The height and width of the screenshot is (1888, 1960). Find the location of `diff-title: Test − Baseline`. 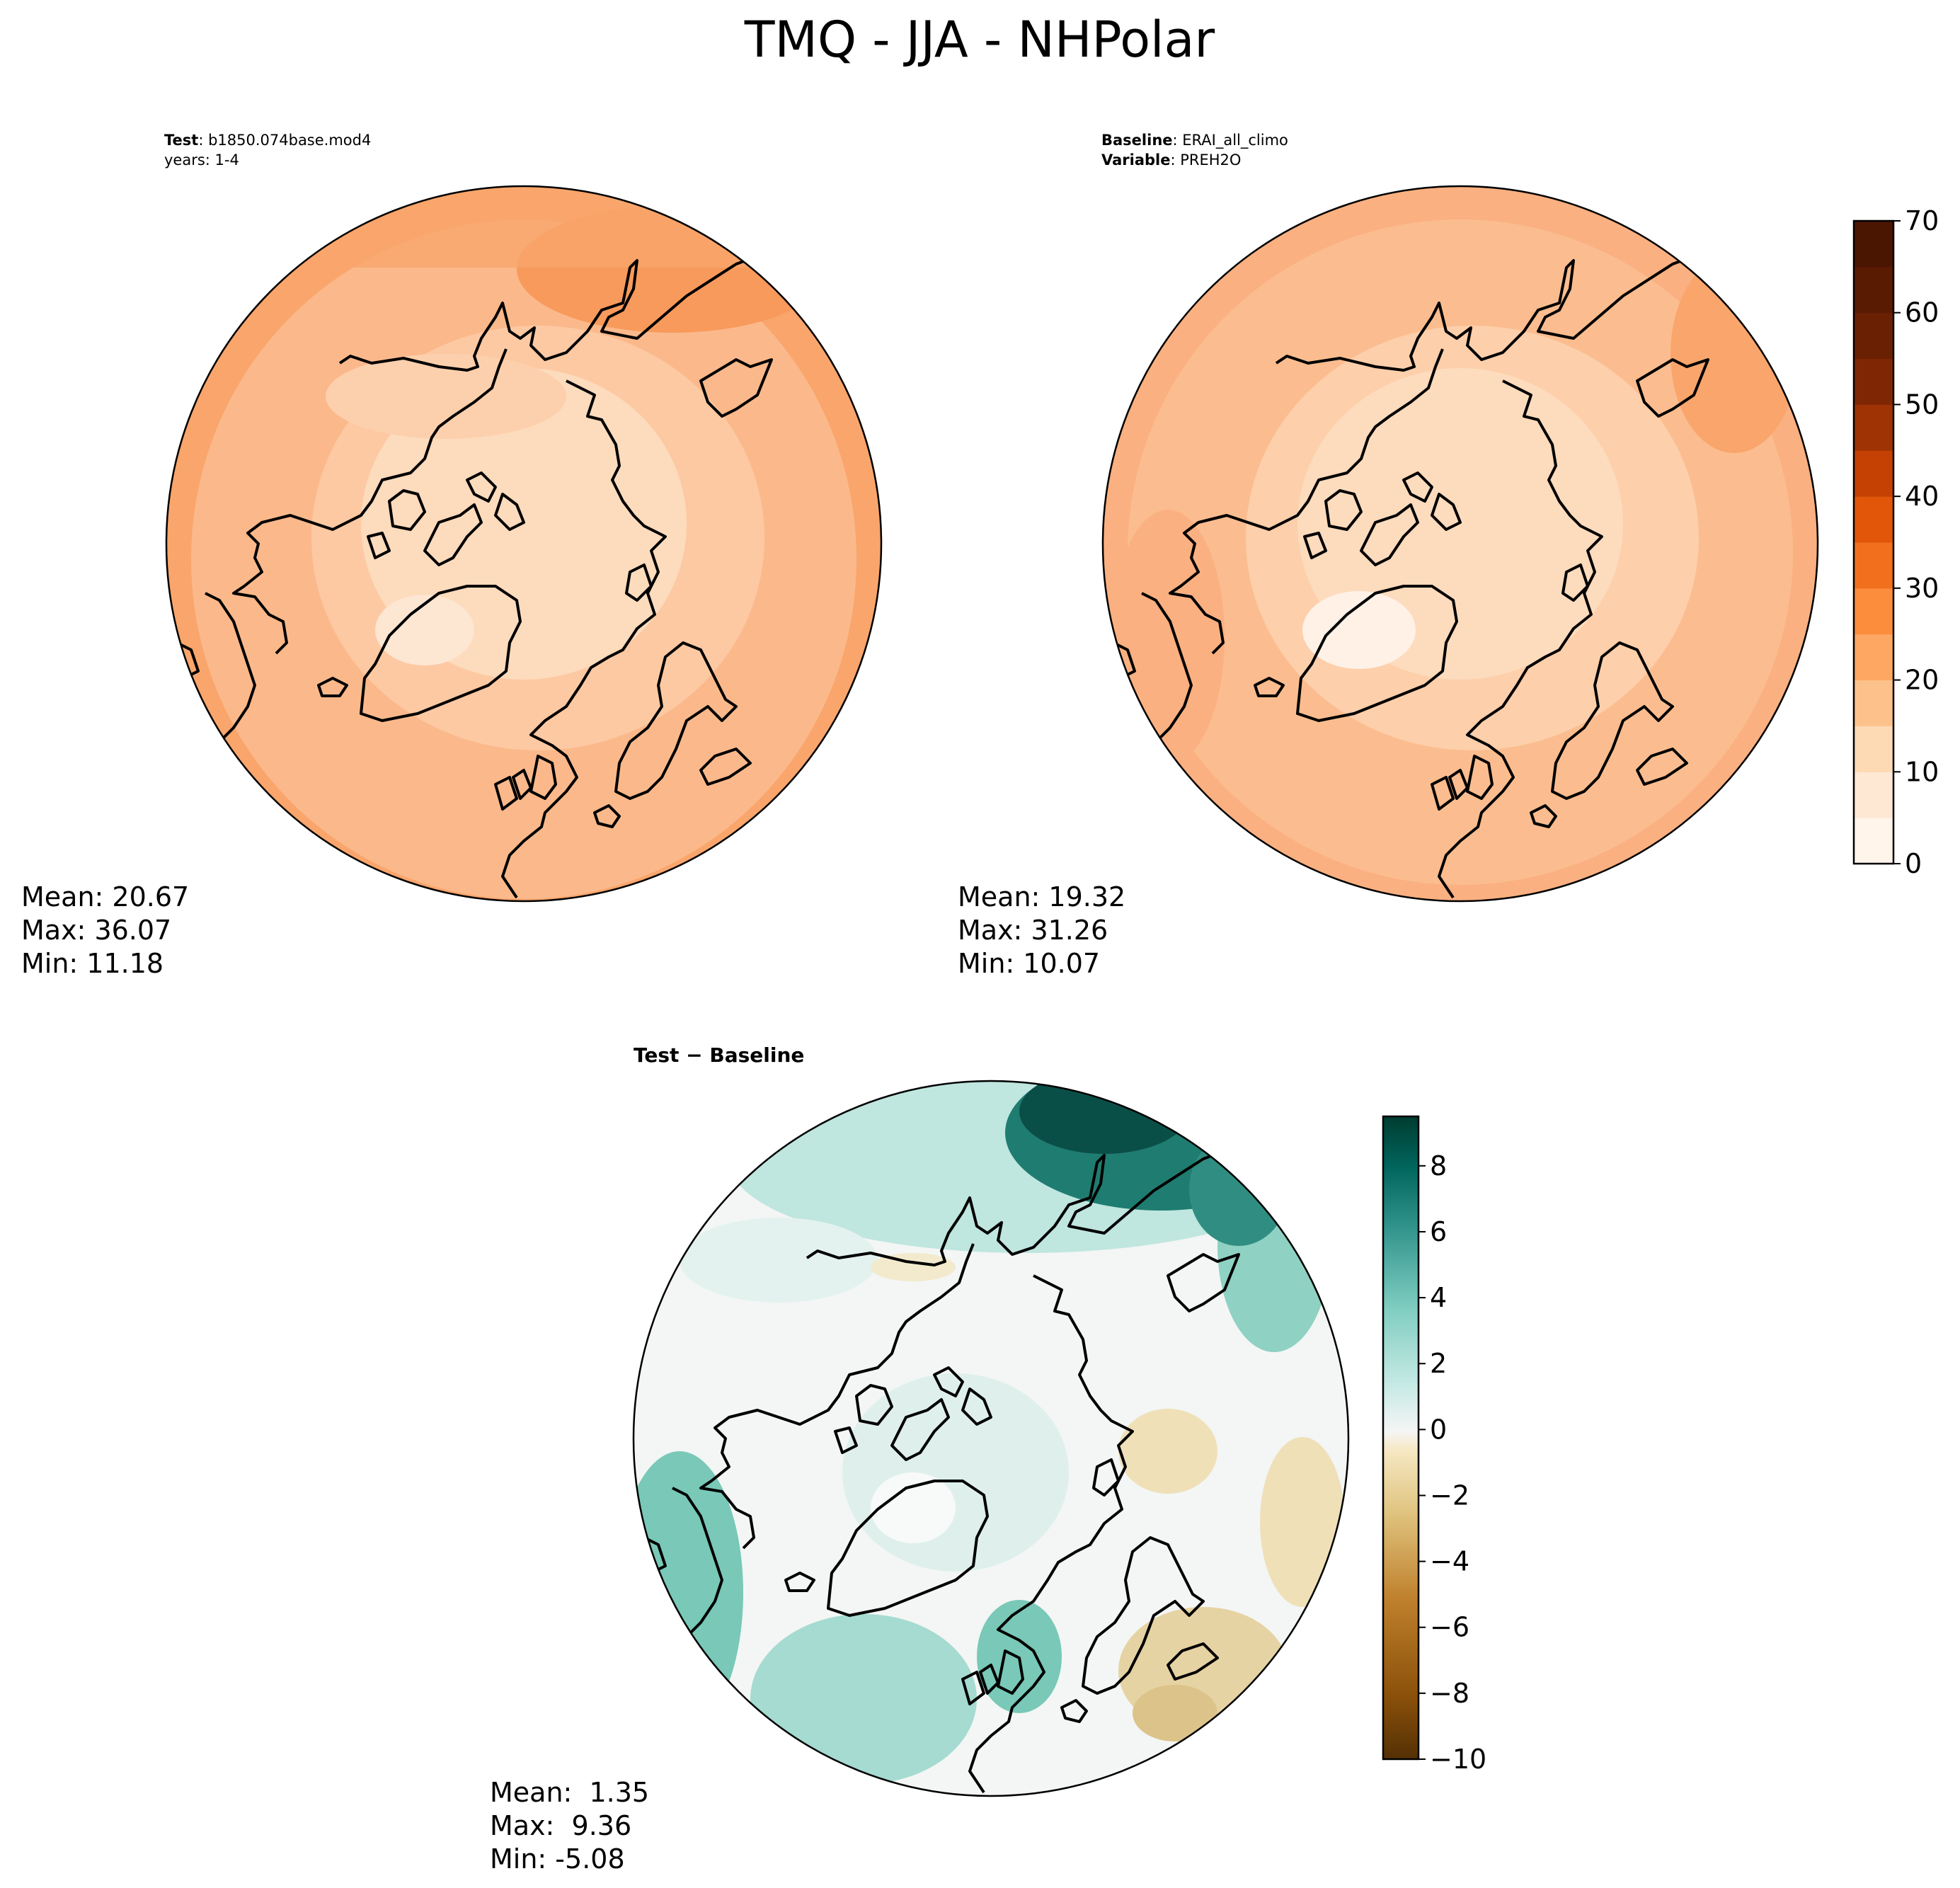

diff-title: Test − Baseline is located at coordinates (719, 1055).